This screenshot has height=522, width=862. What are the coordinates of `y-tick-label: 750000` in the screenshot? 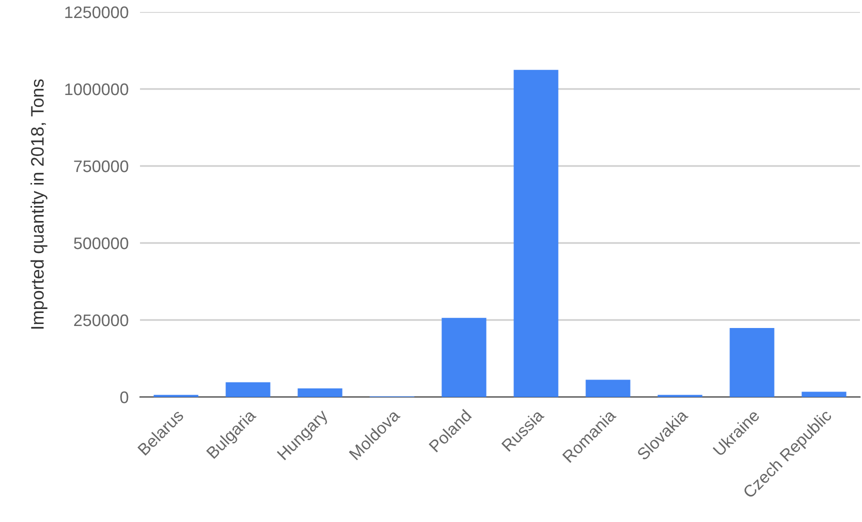 It's located at (101, 166).